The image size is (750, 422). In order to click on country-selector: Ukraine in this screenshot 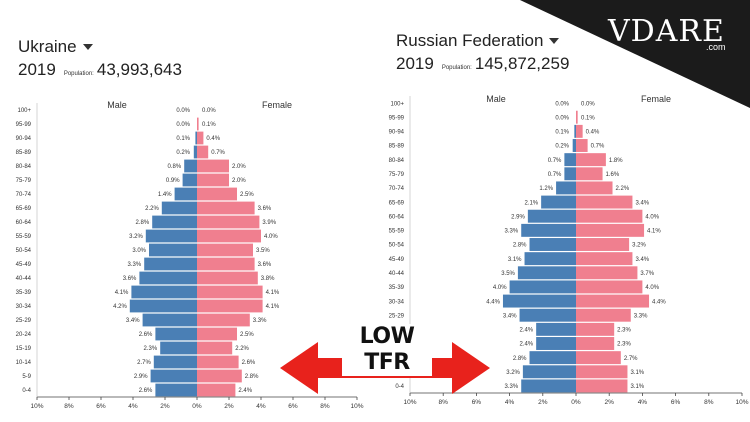, I will do `click(55, 47)`.